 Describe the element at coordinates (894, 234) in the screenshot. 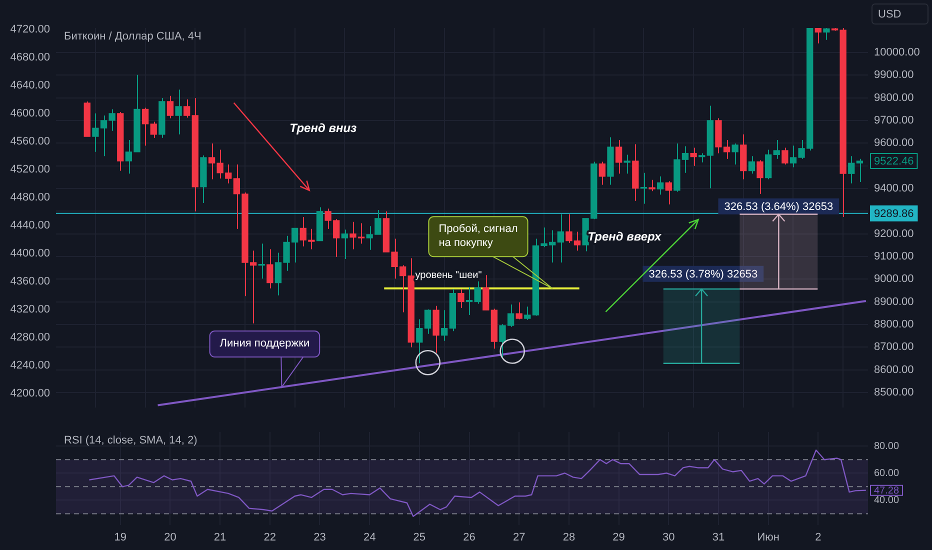

I see `y2-tick-label: 9200.00` at that location.